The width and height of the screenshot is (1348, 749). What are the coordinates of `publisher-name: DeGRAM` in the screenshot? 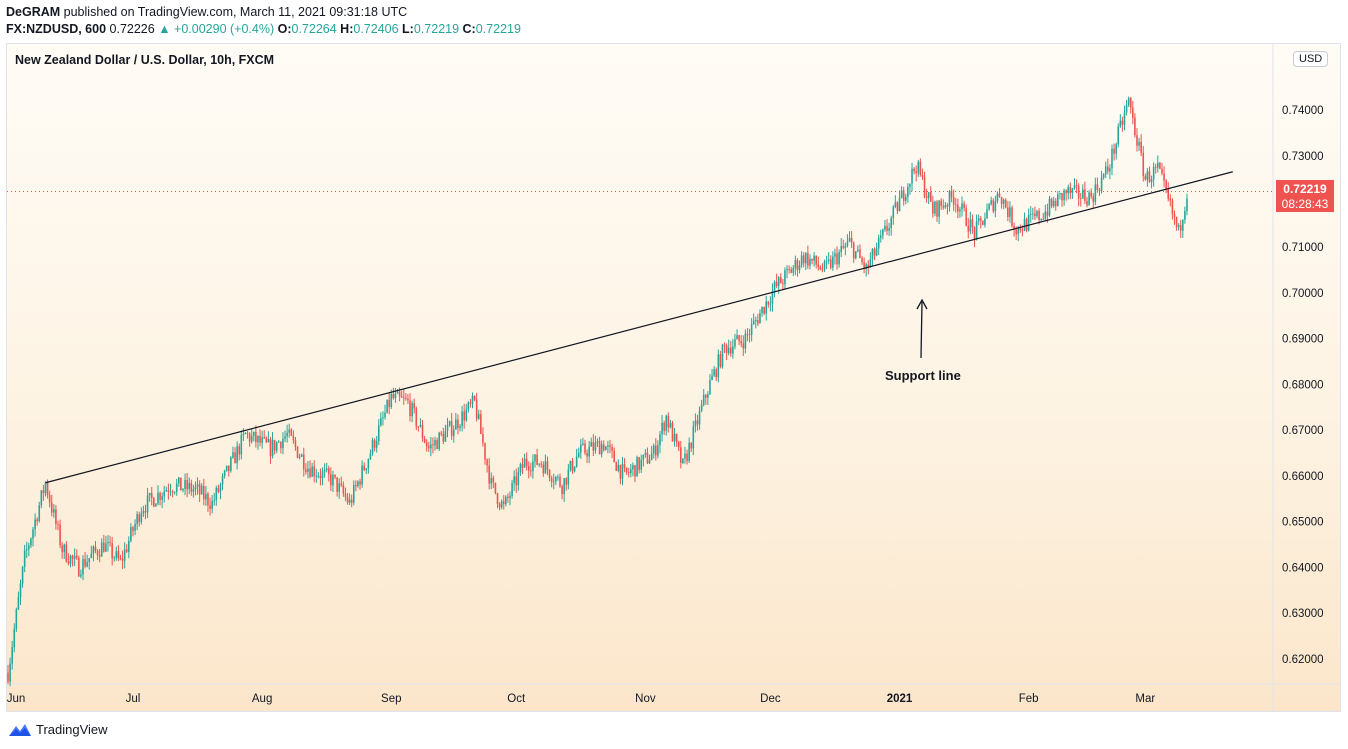 It's located at (33, 12).